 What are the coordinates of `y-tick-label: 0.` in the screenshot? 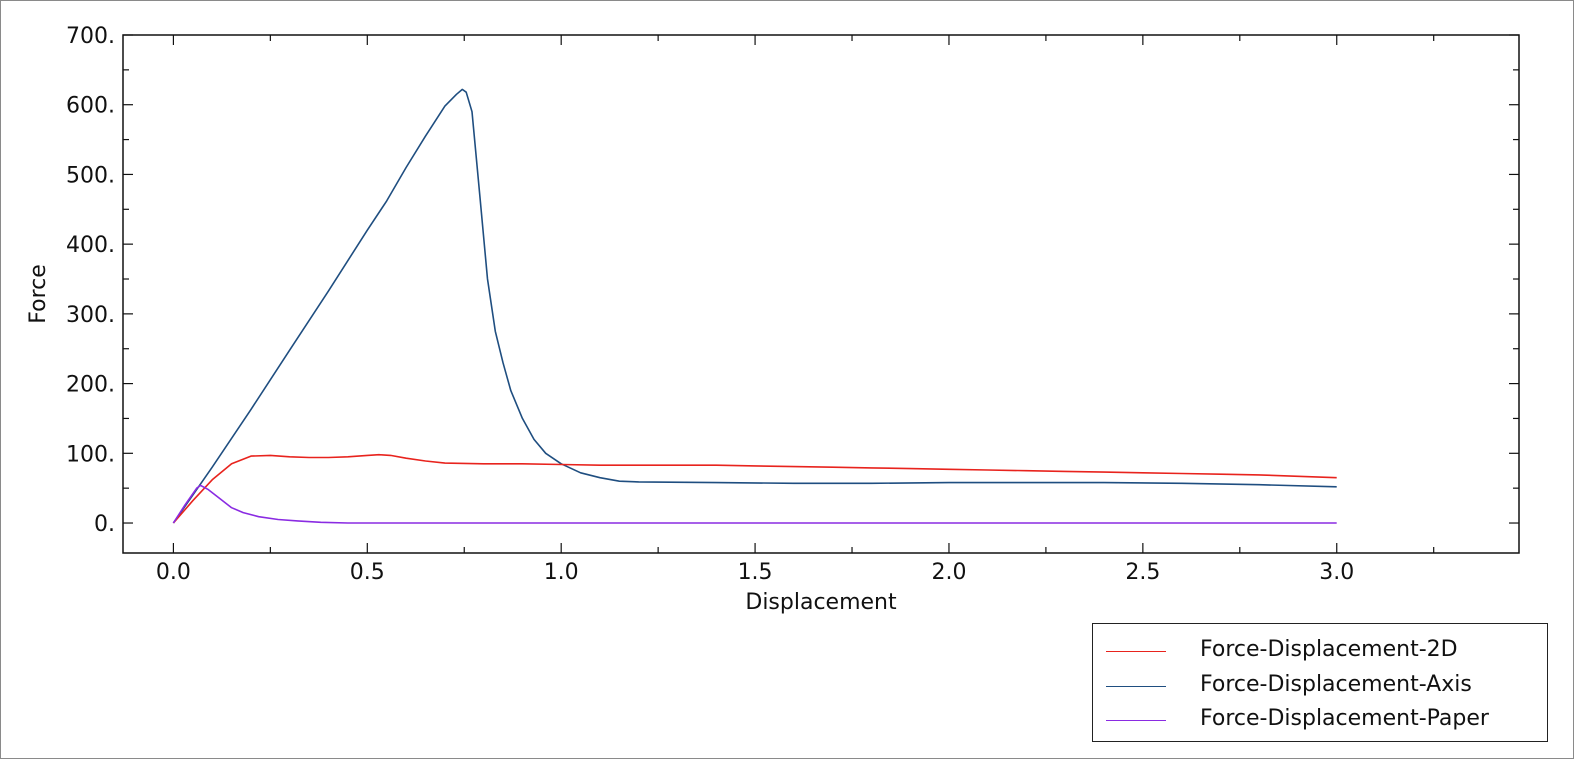 It's located at (104, 524).